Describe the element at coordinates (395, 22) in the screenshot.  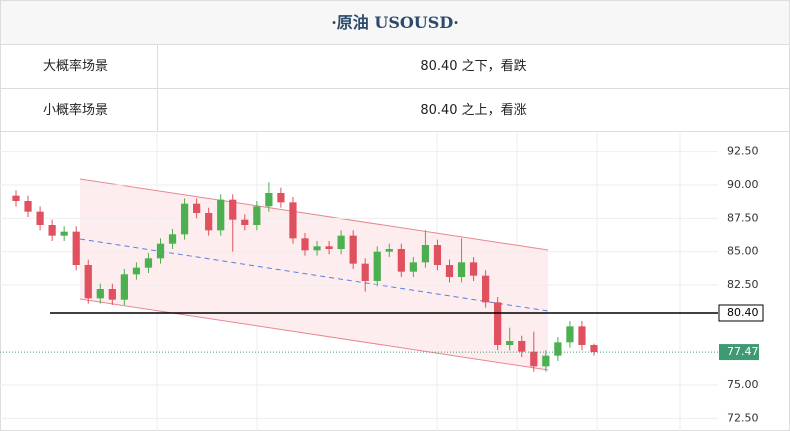
I see `title: ·原油 USOUSD·` at that location.